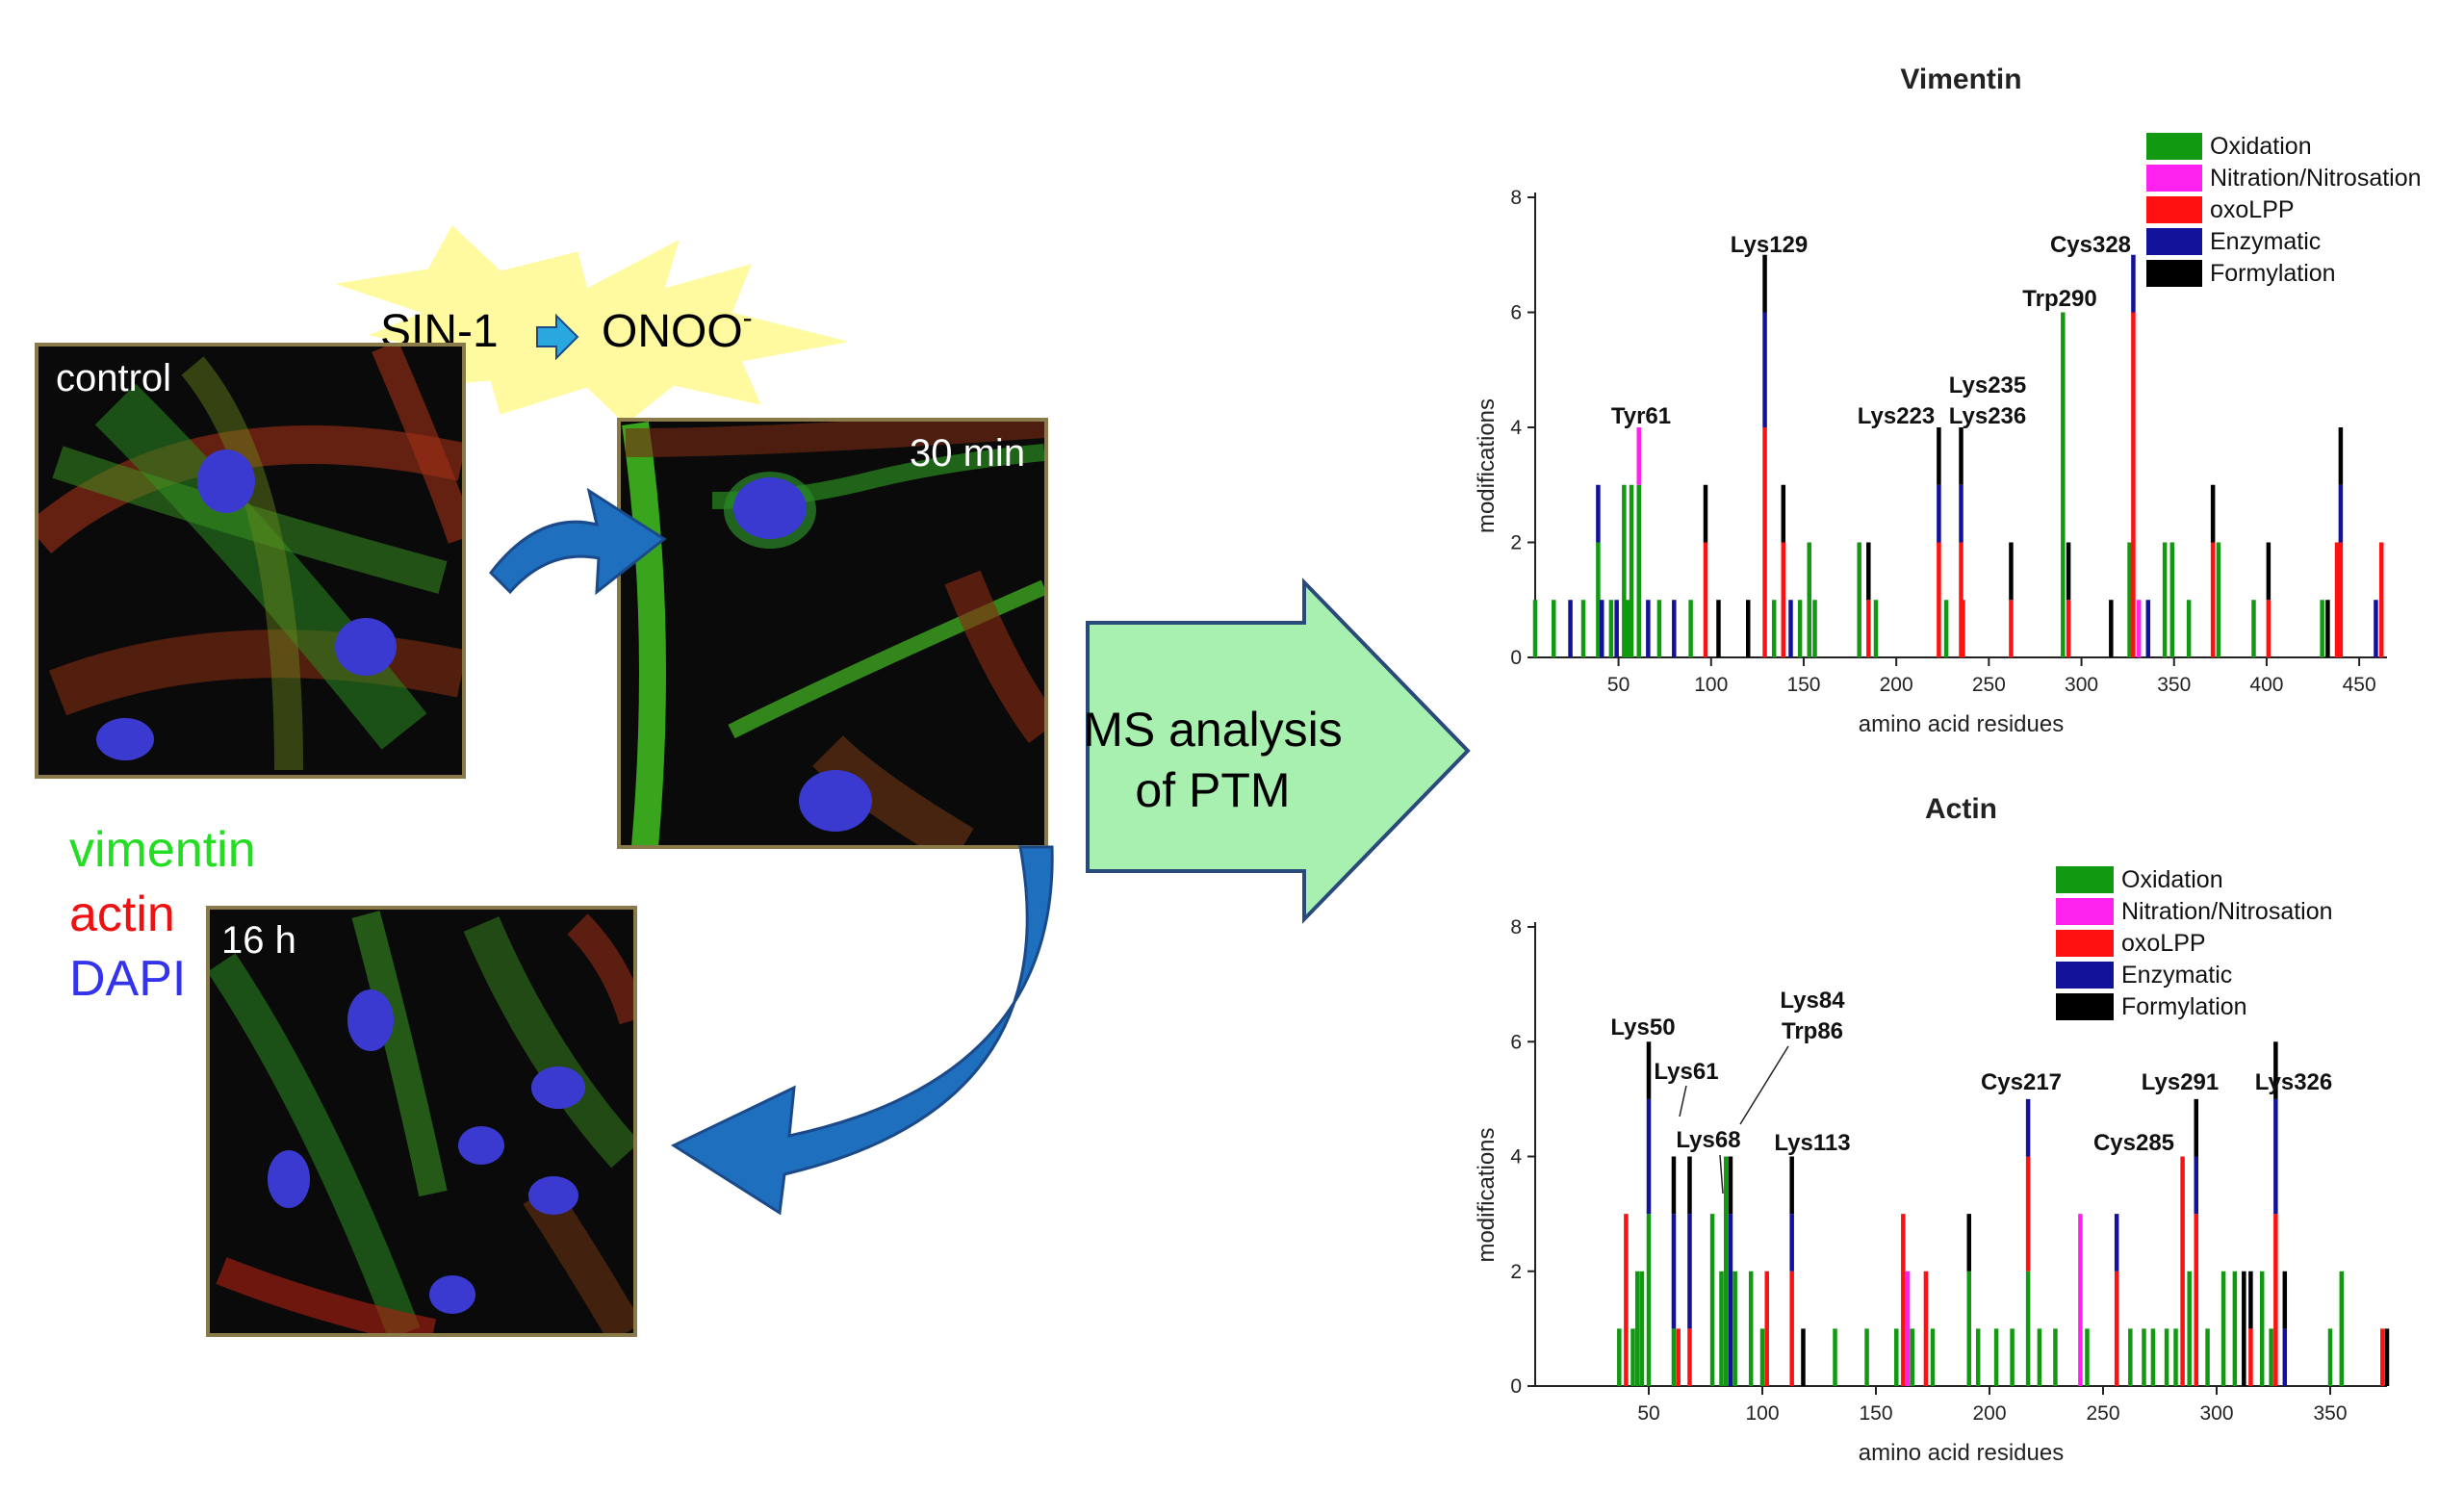  Describe the element at coordinates (1960, 79) in the screenshot. I see `chart-title: Vimentin` at that location.